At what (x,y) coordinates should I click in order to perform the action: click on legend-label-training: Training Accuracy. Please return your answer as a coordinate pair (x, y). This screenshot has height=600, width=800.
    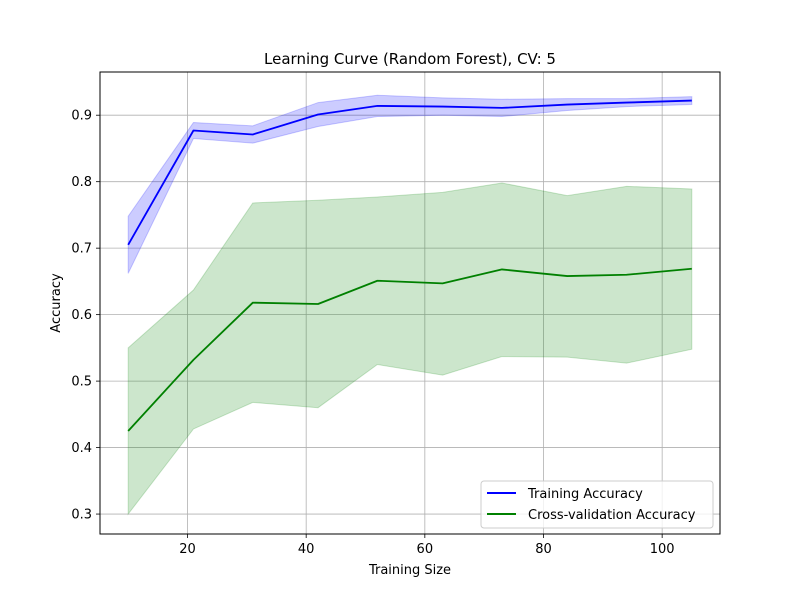
    Looking at the image, I should click on (585, 494).